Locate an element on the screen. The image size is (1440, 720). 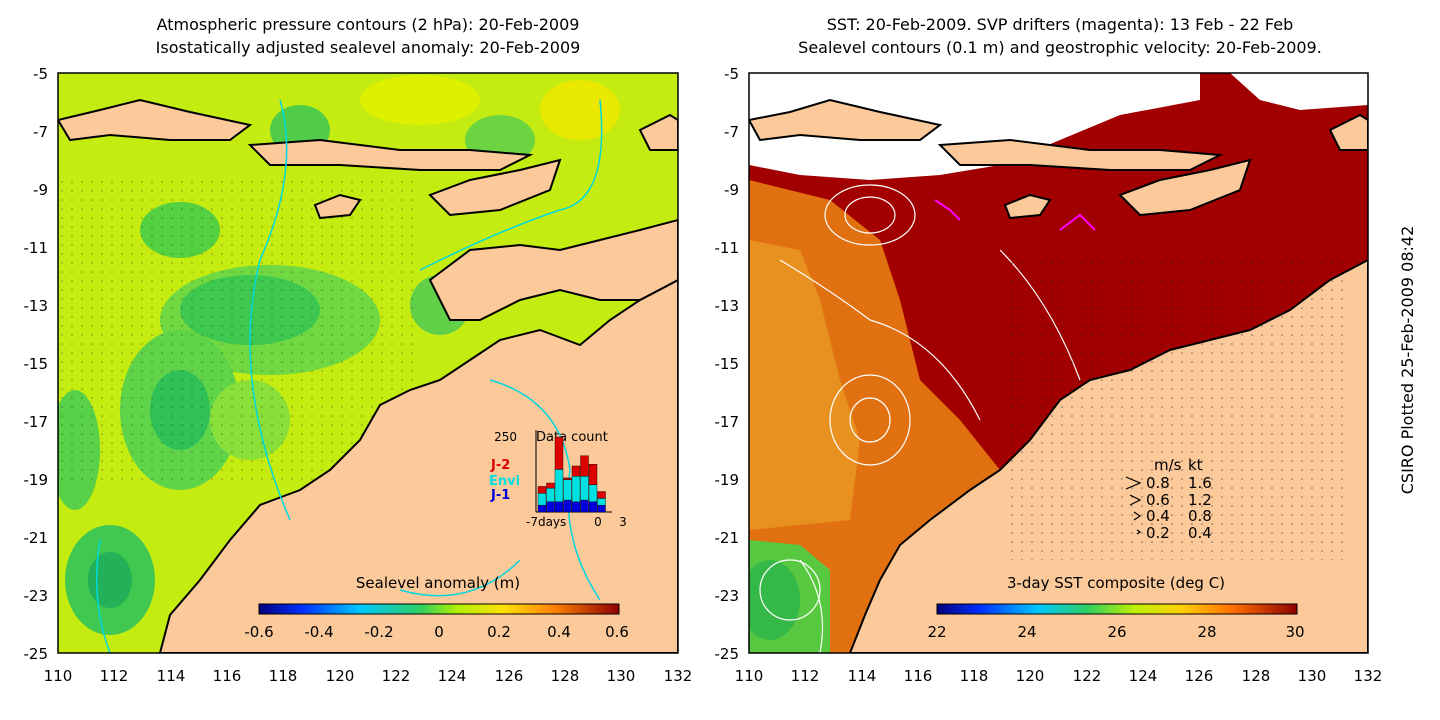
colorbar-title: 3-day SST composite (deg C) is located at coordinates (1116, 583).